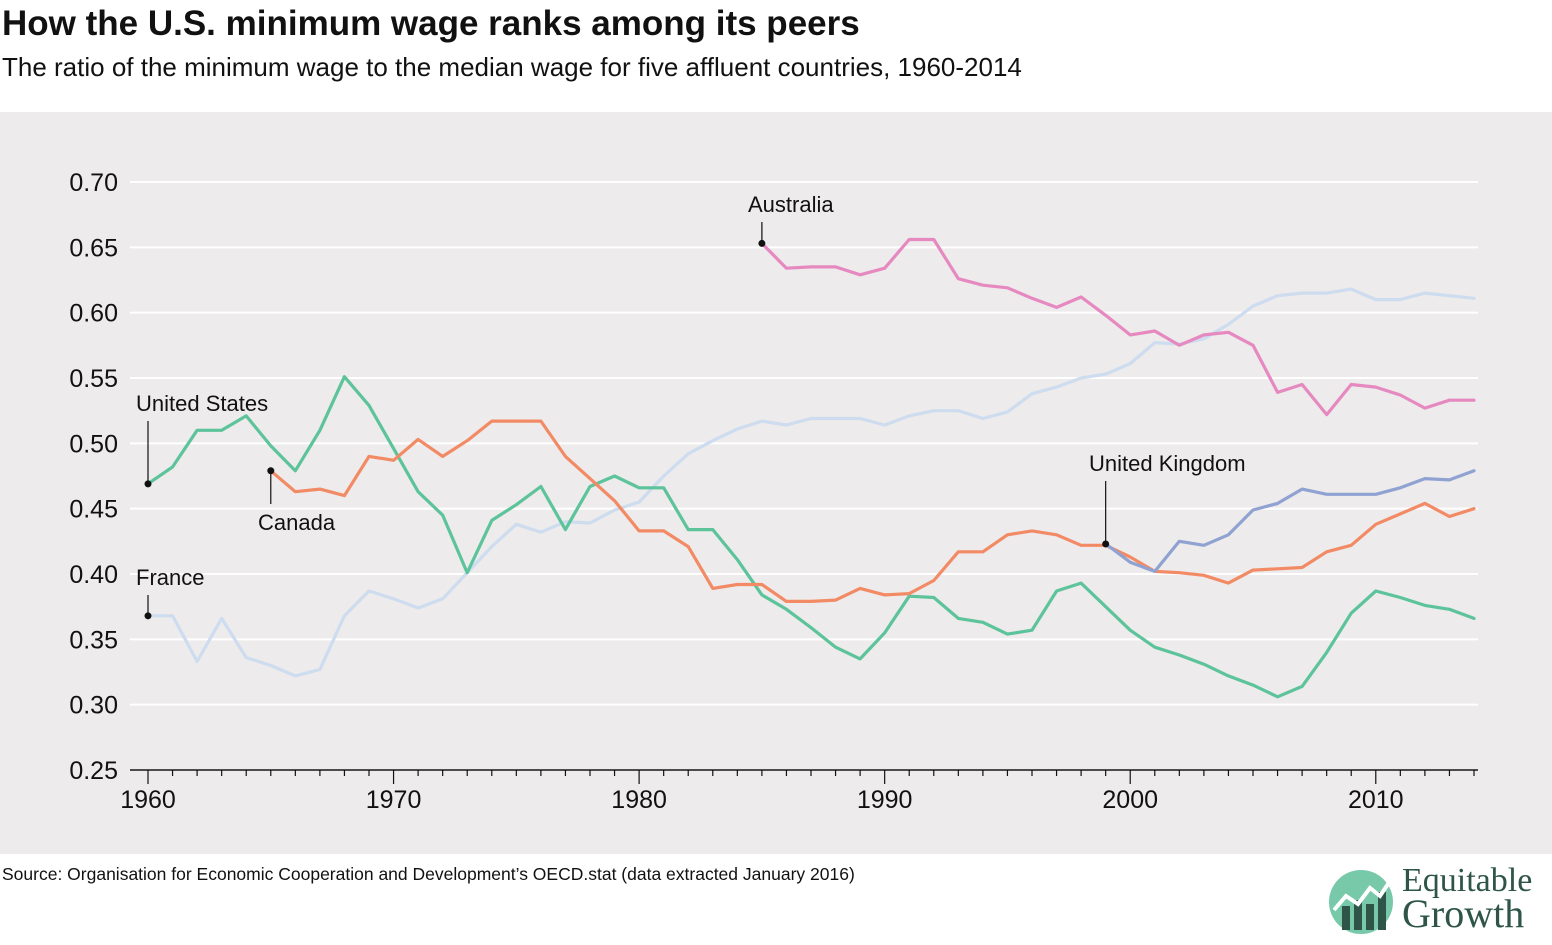 This screenshot has width=1552, height=945. Describe the element at coordinates (297, 522) in the screenshot. I see `series-label-canada: Canada` at that location.